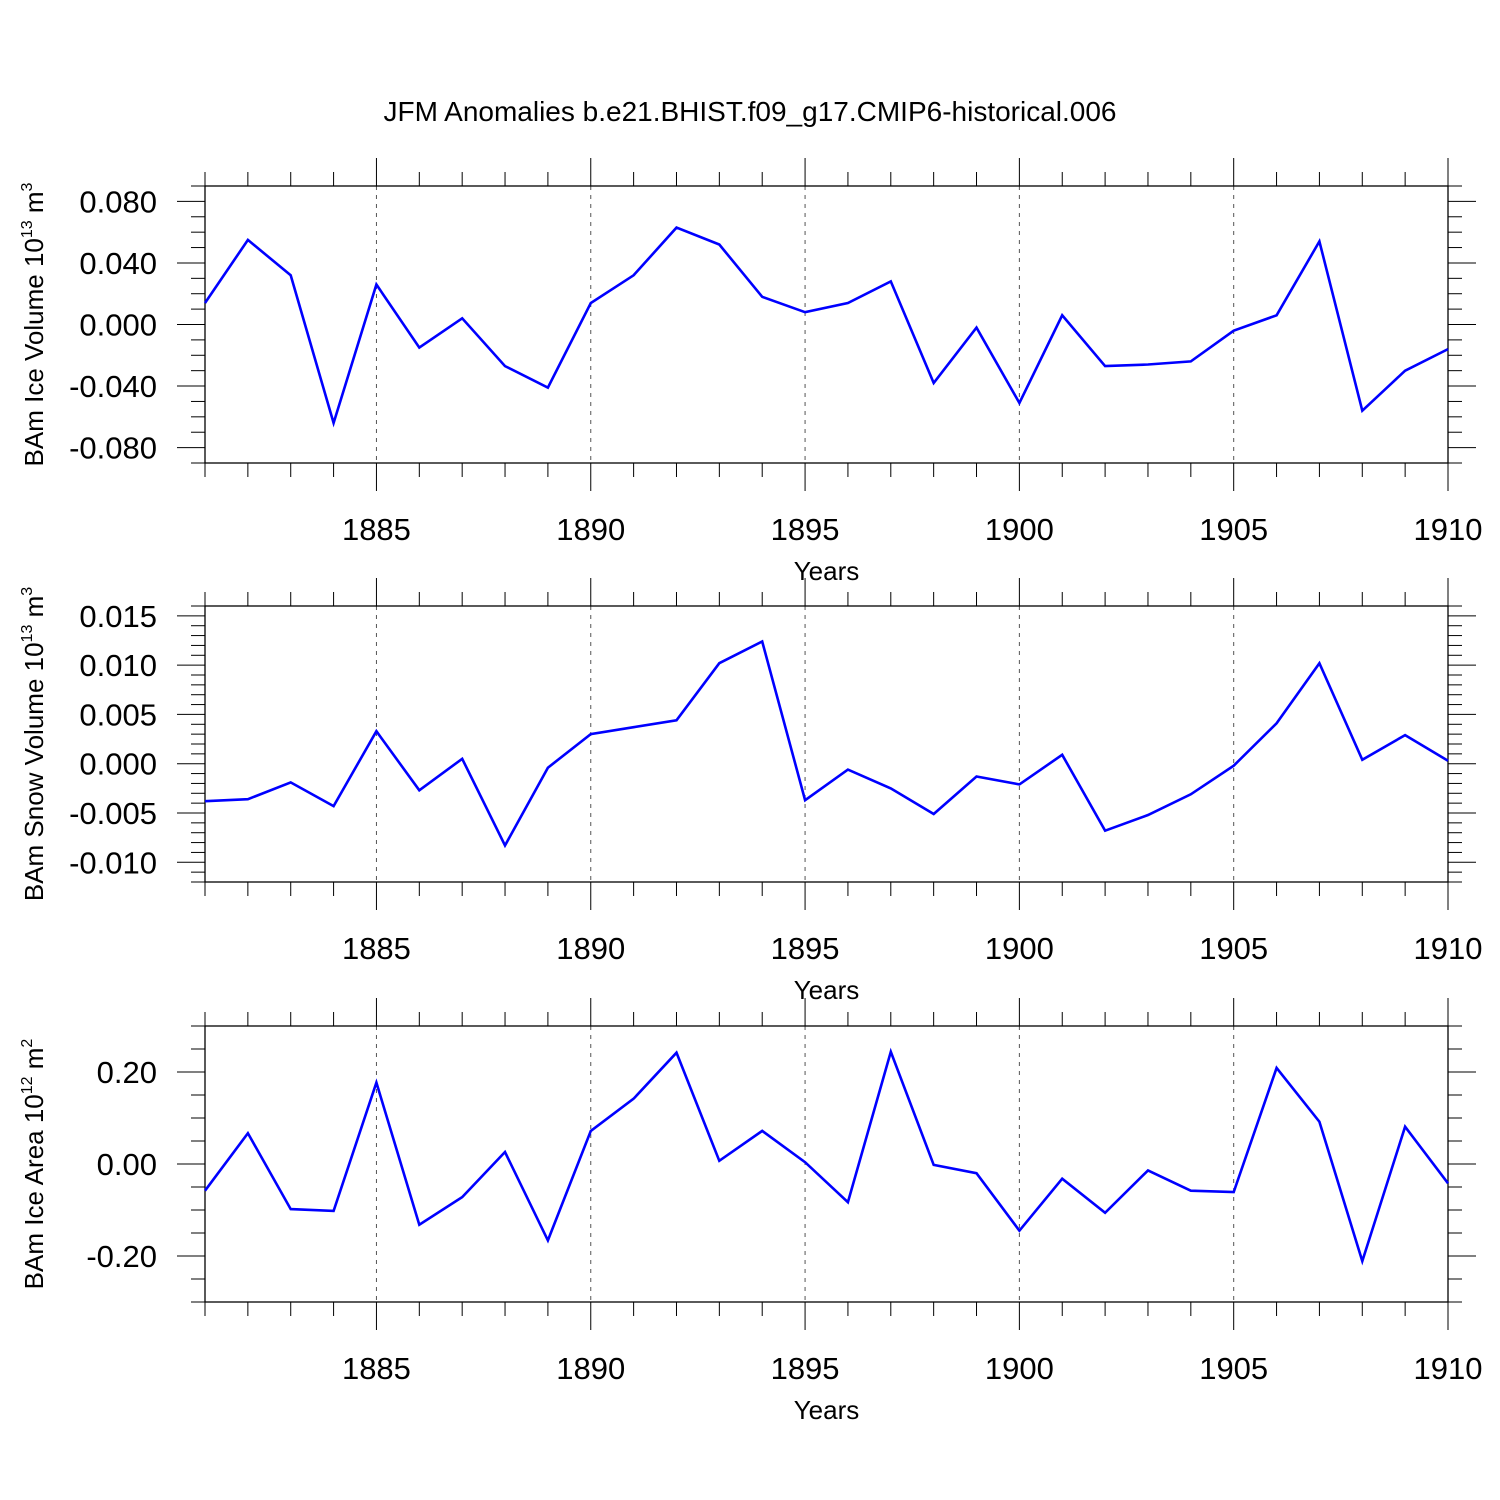 Image resolution: width=1500 pixels, height=1500 pixels. Describe the element at coordinates (34, 324) in the screenshot. I see `y-axis-label: BAm Ice Volume 1013 m3` at that location.